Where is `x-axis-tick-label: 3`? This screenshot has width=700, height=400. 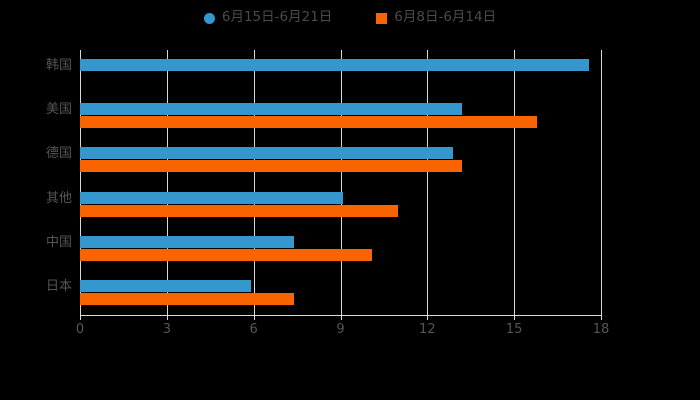 x-axis-tick-label: 3 is located at coordinates (166, 329).